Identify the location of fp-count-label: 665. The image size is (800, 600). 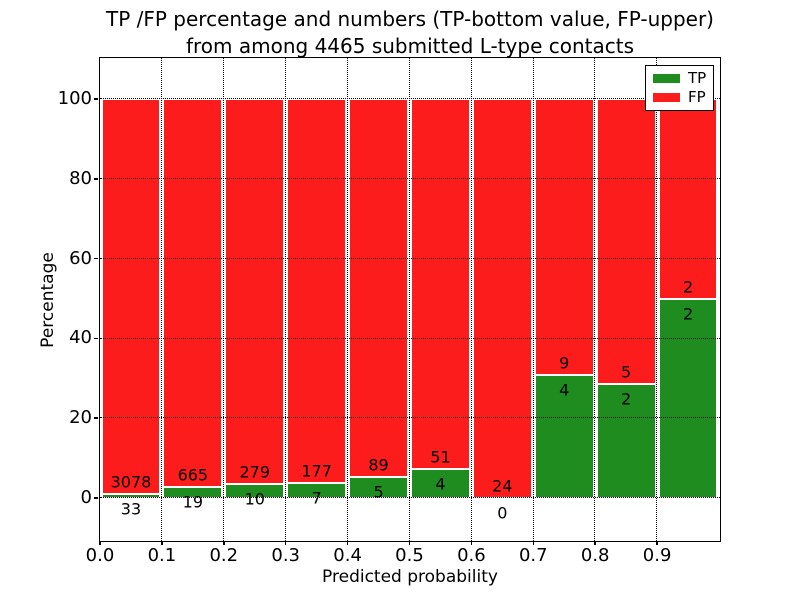
(193, 475).